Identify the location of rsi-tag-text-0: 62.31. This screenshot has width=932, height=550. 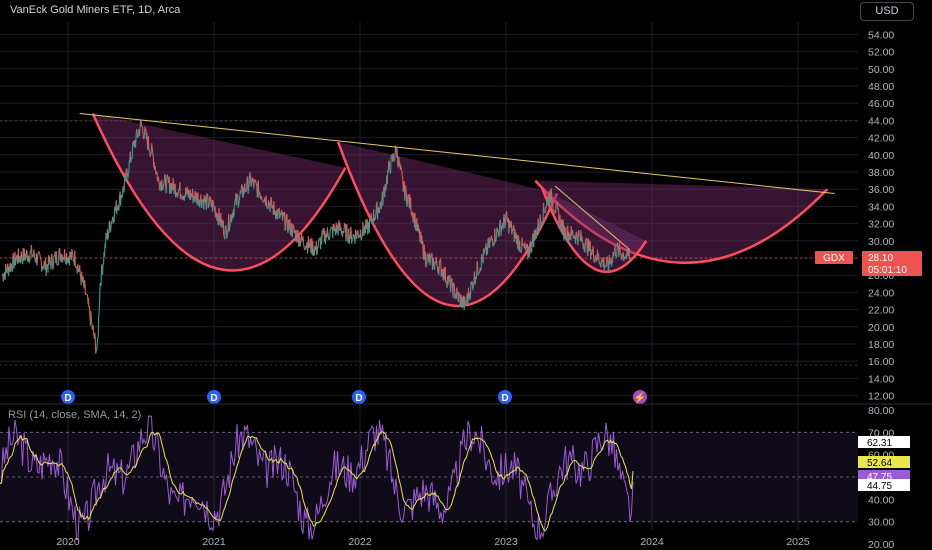
(879, 443).